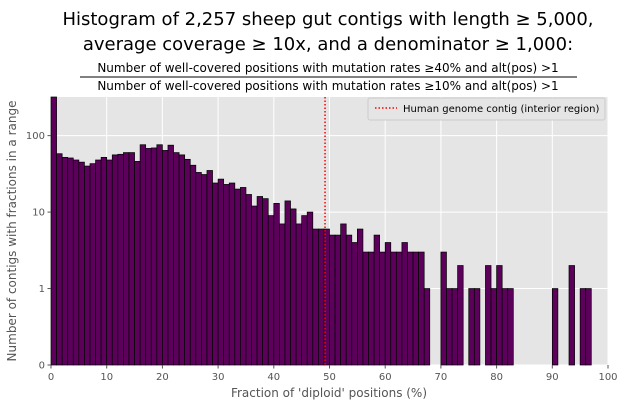  What do you see at coordinates (273, 377) in the screenshot?
I see `x-tick-label: 40` at bounding box center [273, 377].